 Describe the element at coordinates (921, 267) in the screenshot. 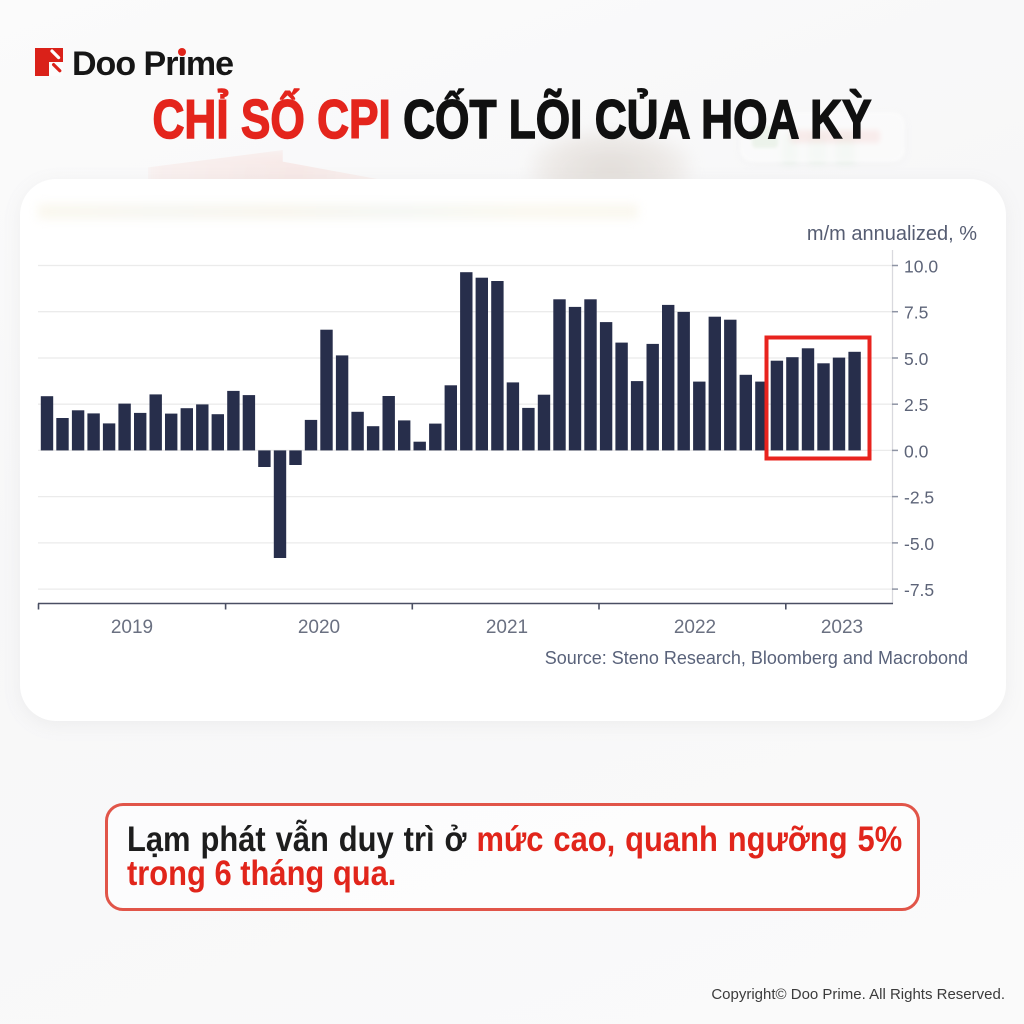

I see `svg-text: 10.0` at that location.